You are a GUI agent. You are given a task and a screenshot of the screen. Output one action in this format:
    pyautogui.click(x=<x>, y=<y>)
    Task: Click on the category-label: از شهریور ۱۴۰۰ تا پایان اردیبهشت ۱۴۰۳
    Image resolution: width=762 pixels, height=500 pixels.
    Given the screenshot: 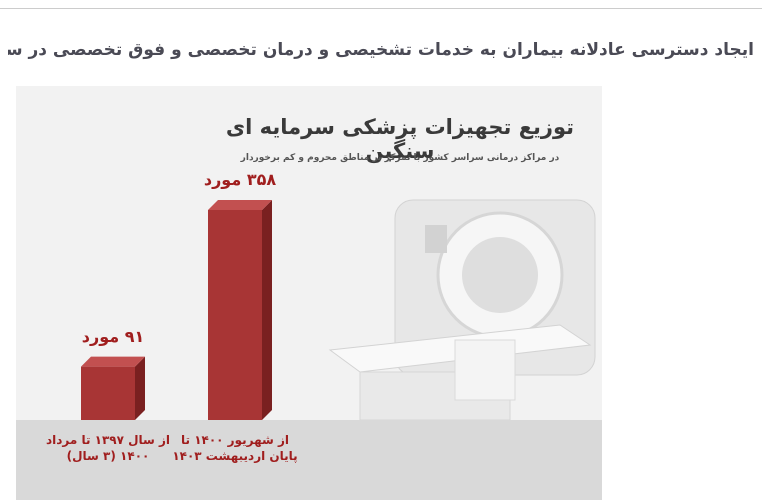 What is the action you would take?
    pyautogui.click(x=235, y=448)
    